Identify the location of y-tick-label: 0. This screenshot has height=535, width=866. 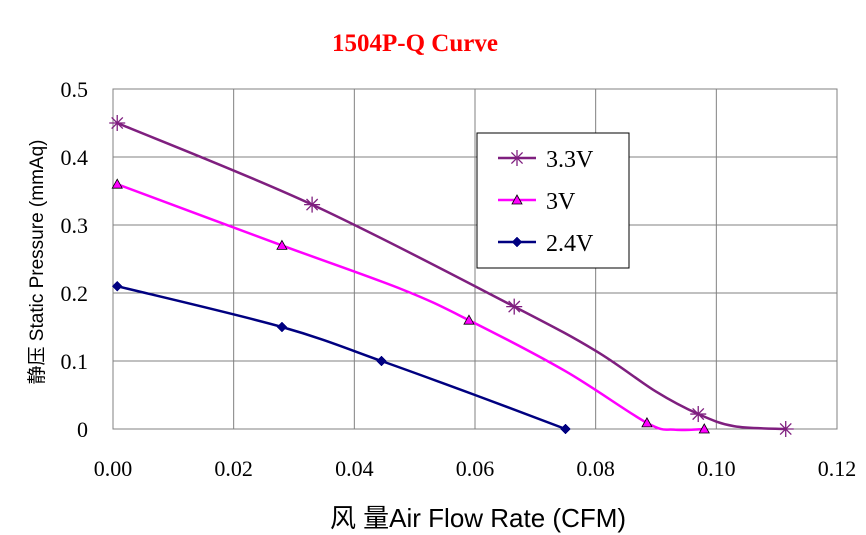
(82, 429).